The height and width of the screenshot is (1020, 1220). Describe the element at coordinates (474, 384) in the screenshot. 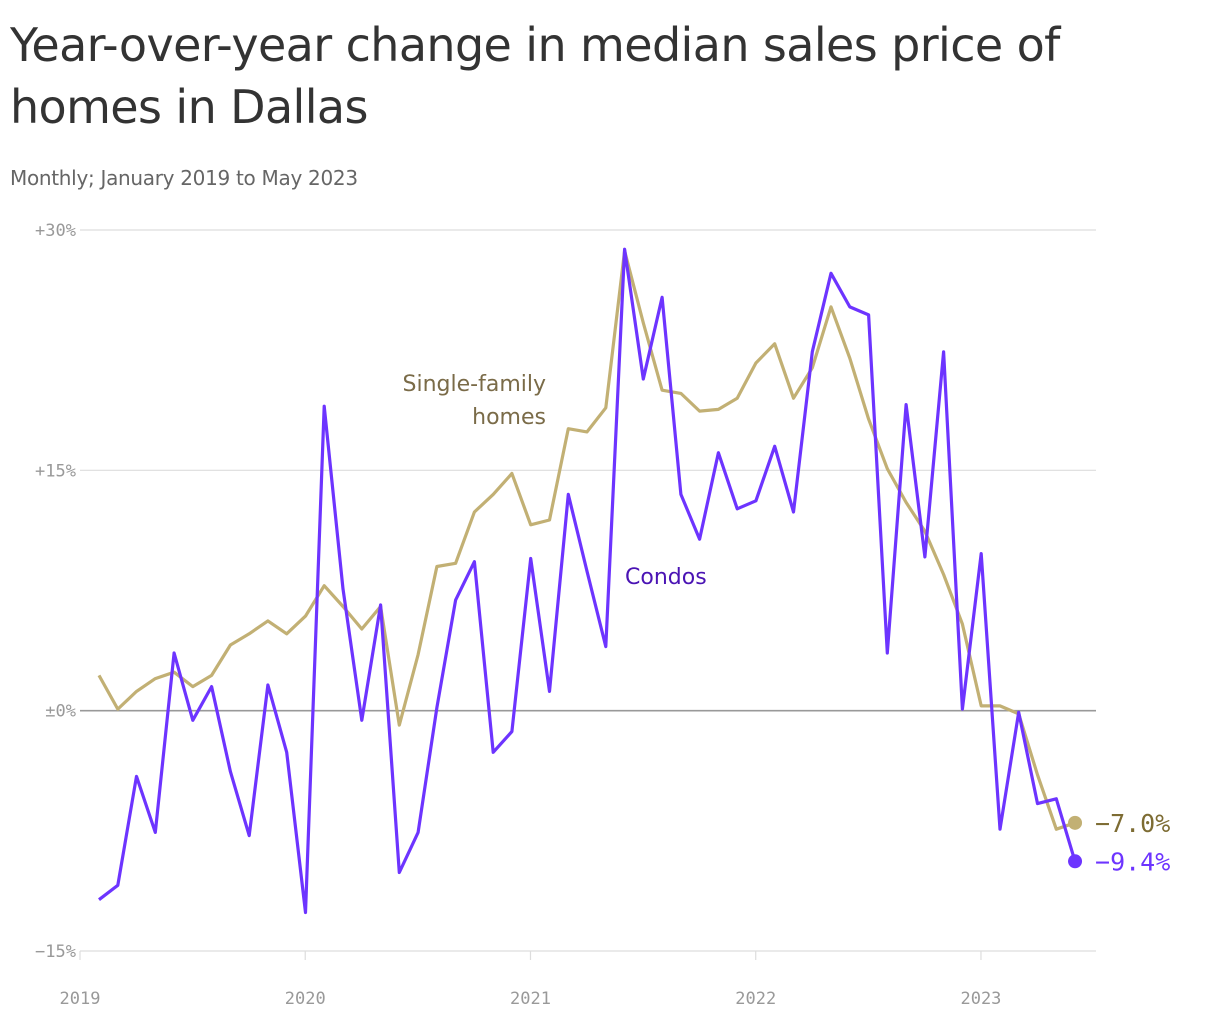

I see `series-label-single-family: Single-family` at that location.